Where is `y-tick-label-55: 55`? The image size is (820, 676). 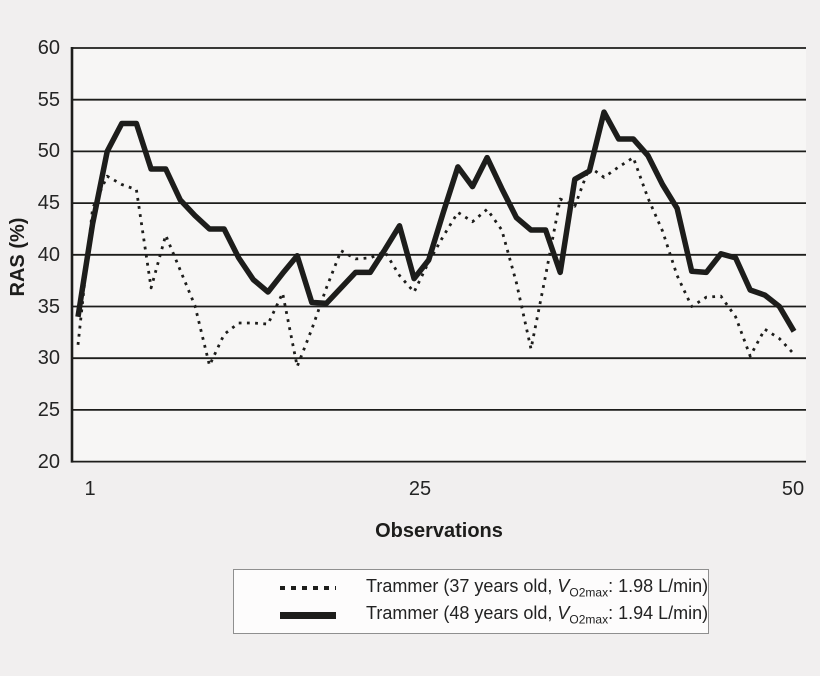
y-tick-label-55: 55 is located at coordinates (48, 100).